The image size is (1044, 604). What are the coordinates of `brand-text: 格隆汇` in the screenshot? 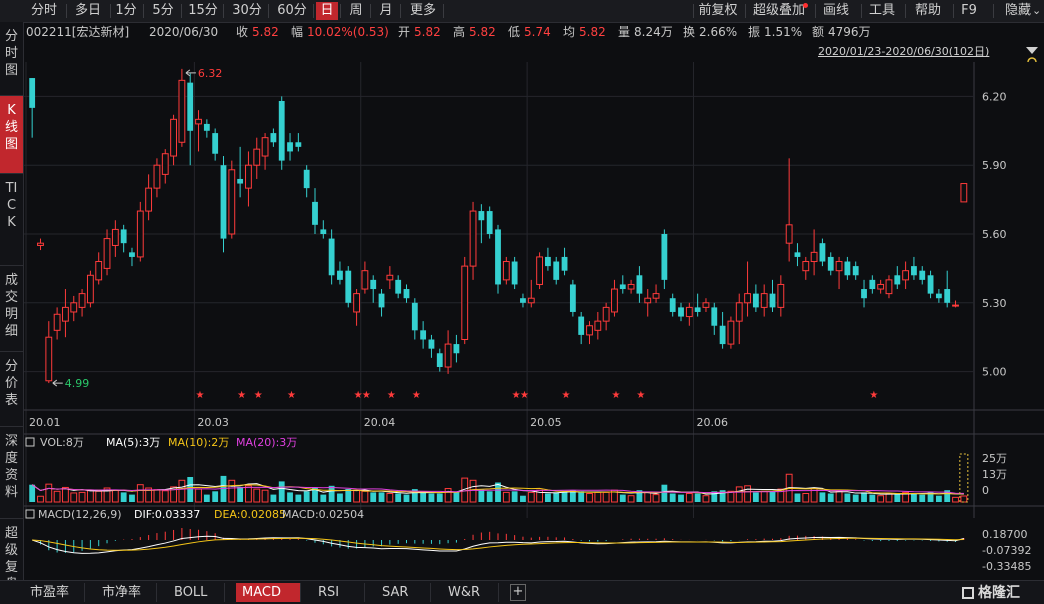 It's located at (999, 593).